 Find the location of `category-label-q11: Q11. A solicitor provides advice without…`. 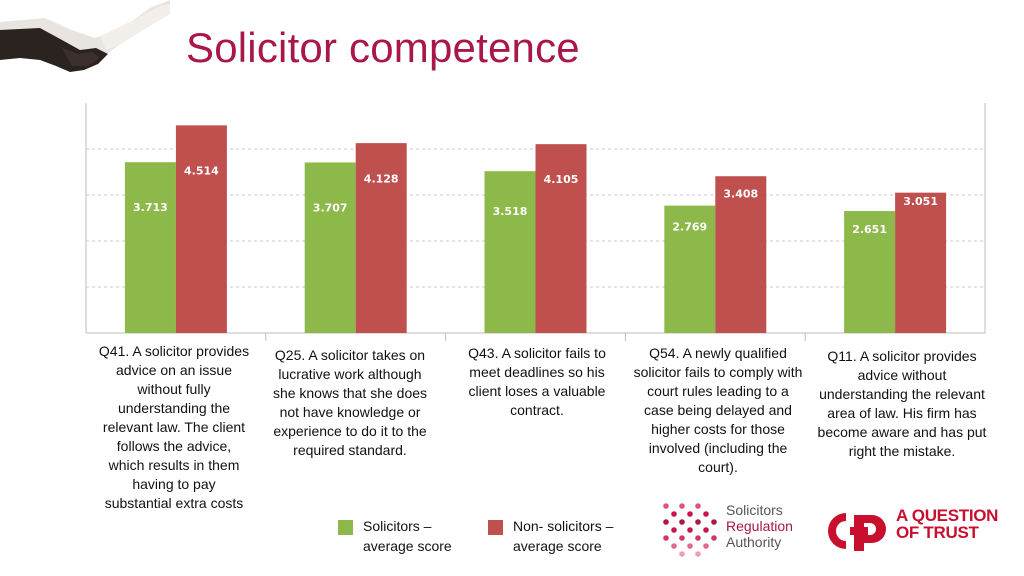

category-label-q11: Q11. A solicitor provides advice without… is located at coordinates (902, 403).